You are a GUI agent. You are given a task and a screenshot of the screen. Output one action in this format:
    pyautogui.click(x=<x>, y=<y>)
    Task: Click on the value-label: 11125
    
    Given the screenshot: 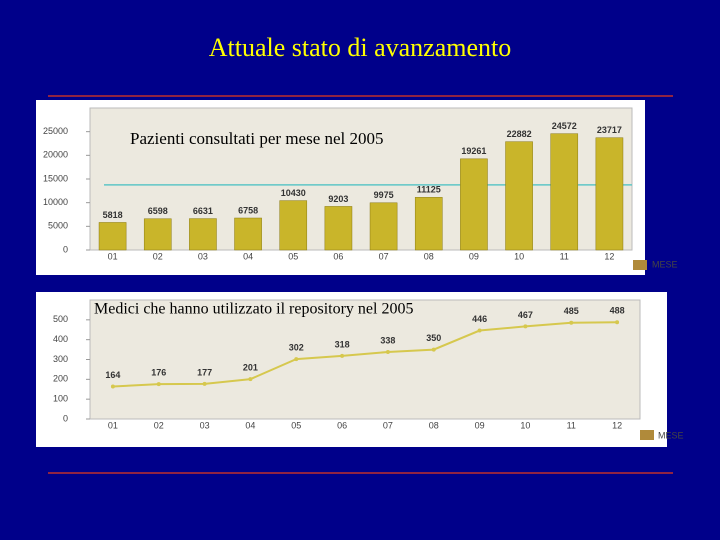 What is the action you would take?
    pyautogui.click(x=429, y=190)
    